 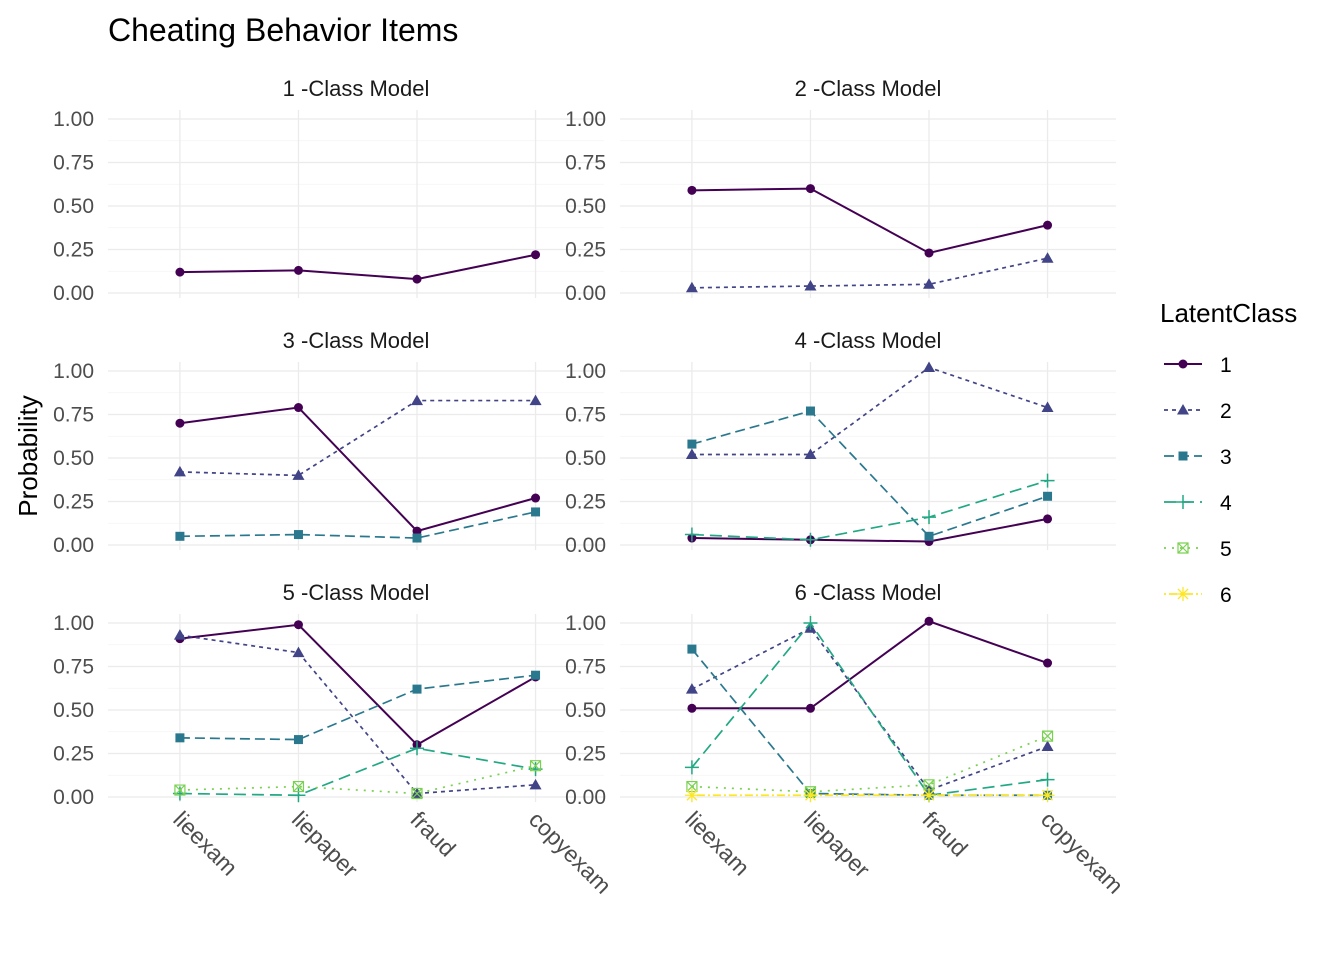 I want to click on legend-entry-4: 4, so click(x=1198, y=503).